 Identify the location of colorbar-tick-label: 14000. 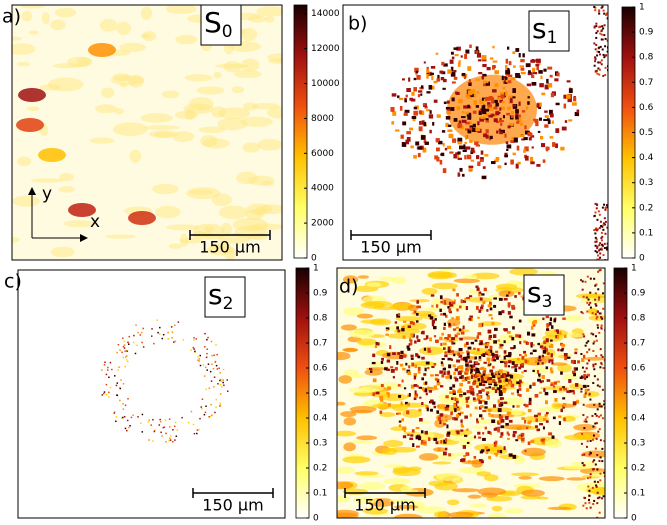
(325, 14).